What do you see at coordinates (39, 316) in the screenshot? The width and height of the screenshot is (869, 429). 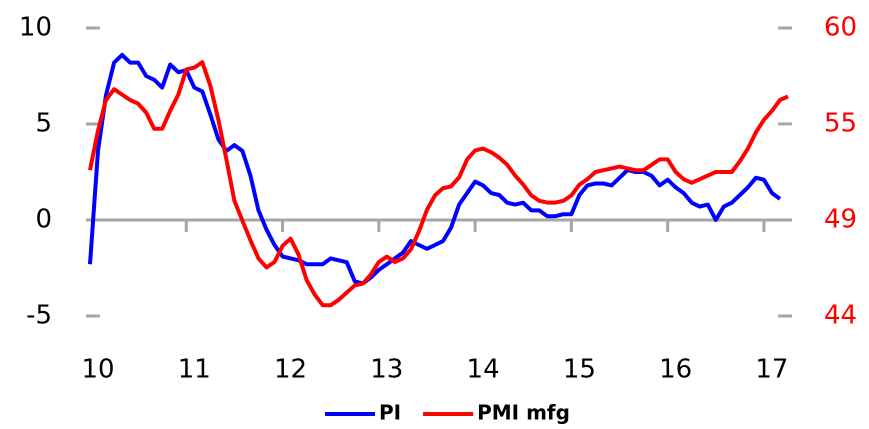 I see `y-tick-label: -5` at bounding box center [39, 316].